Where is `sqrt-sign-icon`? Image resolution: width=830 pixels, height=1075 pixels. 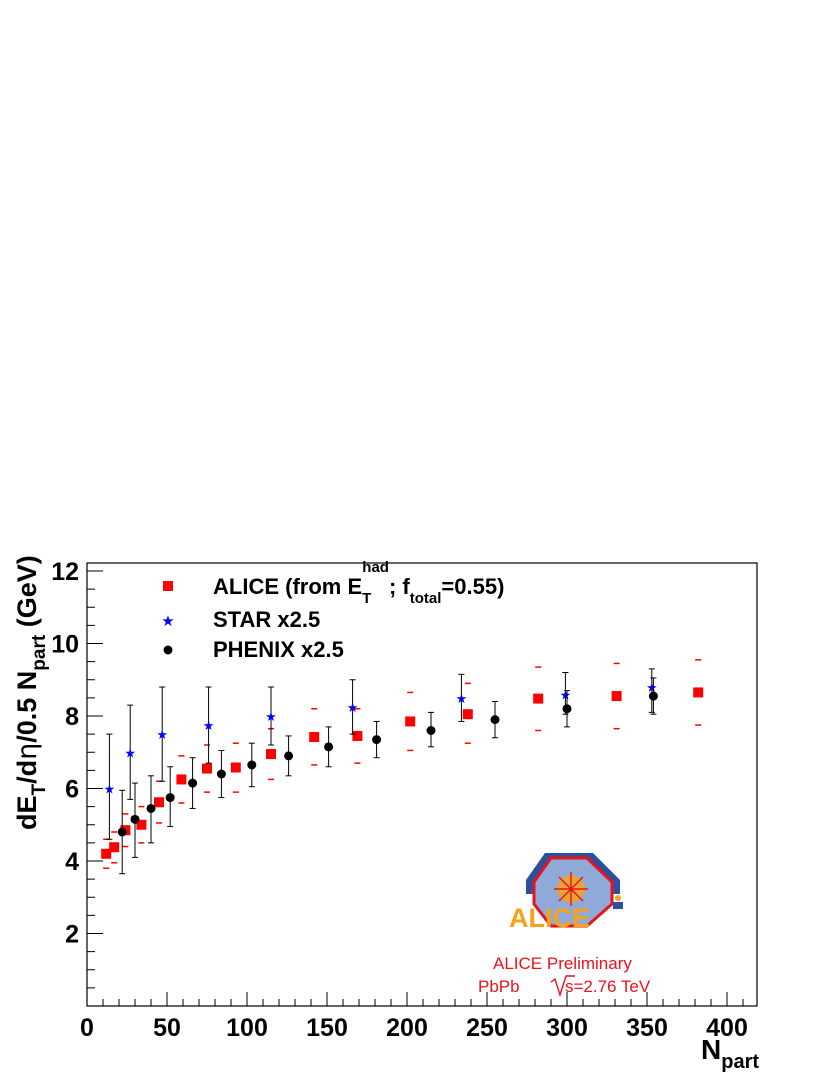
sqrt-sign-icon is located at coordinates (562, 986).